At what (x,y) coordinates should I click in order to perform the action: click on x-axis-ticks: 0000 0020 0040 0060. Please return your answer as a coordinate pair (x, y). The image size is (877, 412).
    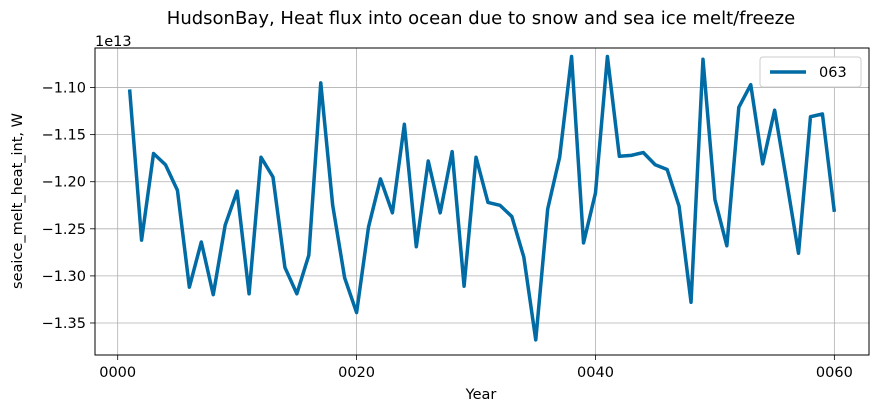
    Looking at the image, I should click on (476, 368).